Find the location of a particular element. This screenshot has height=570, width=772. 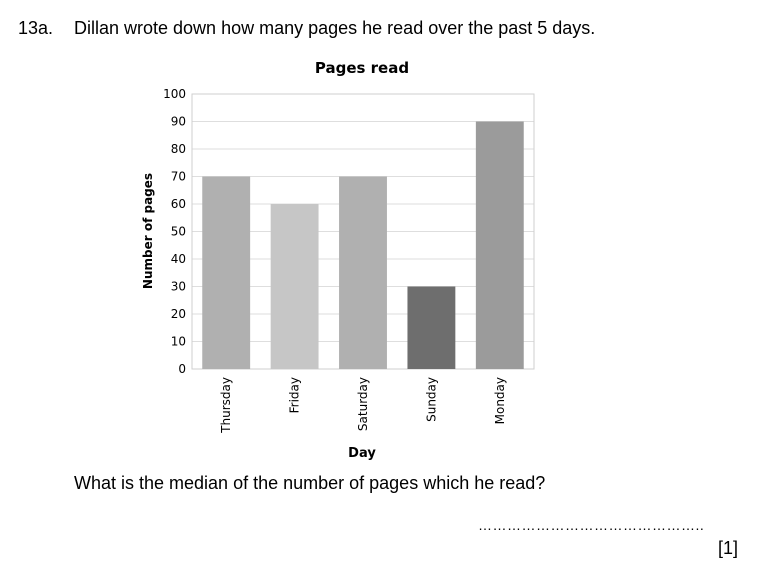

y-tick-label: 60 is located at coordinates (178, 204).